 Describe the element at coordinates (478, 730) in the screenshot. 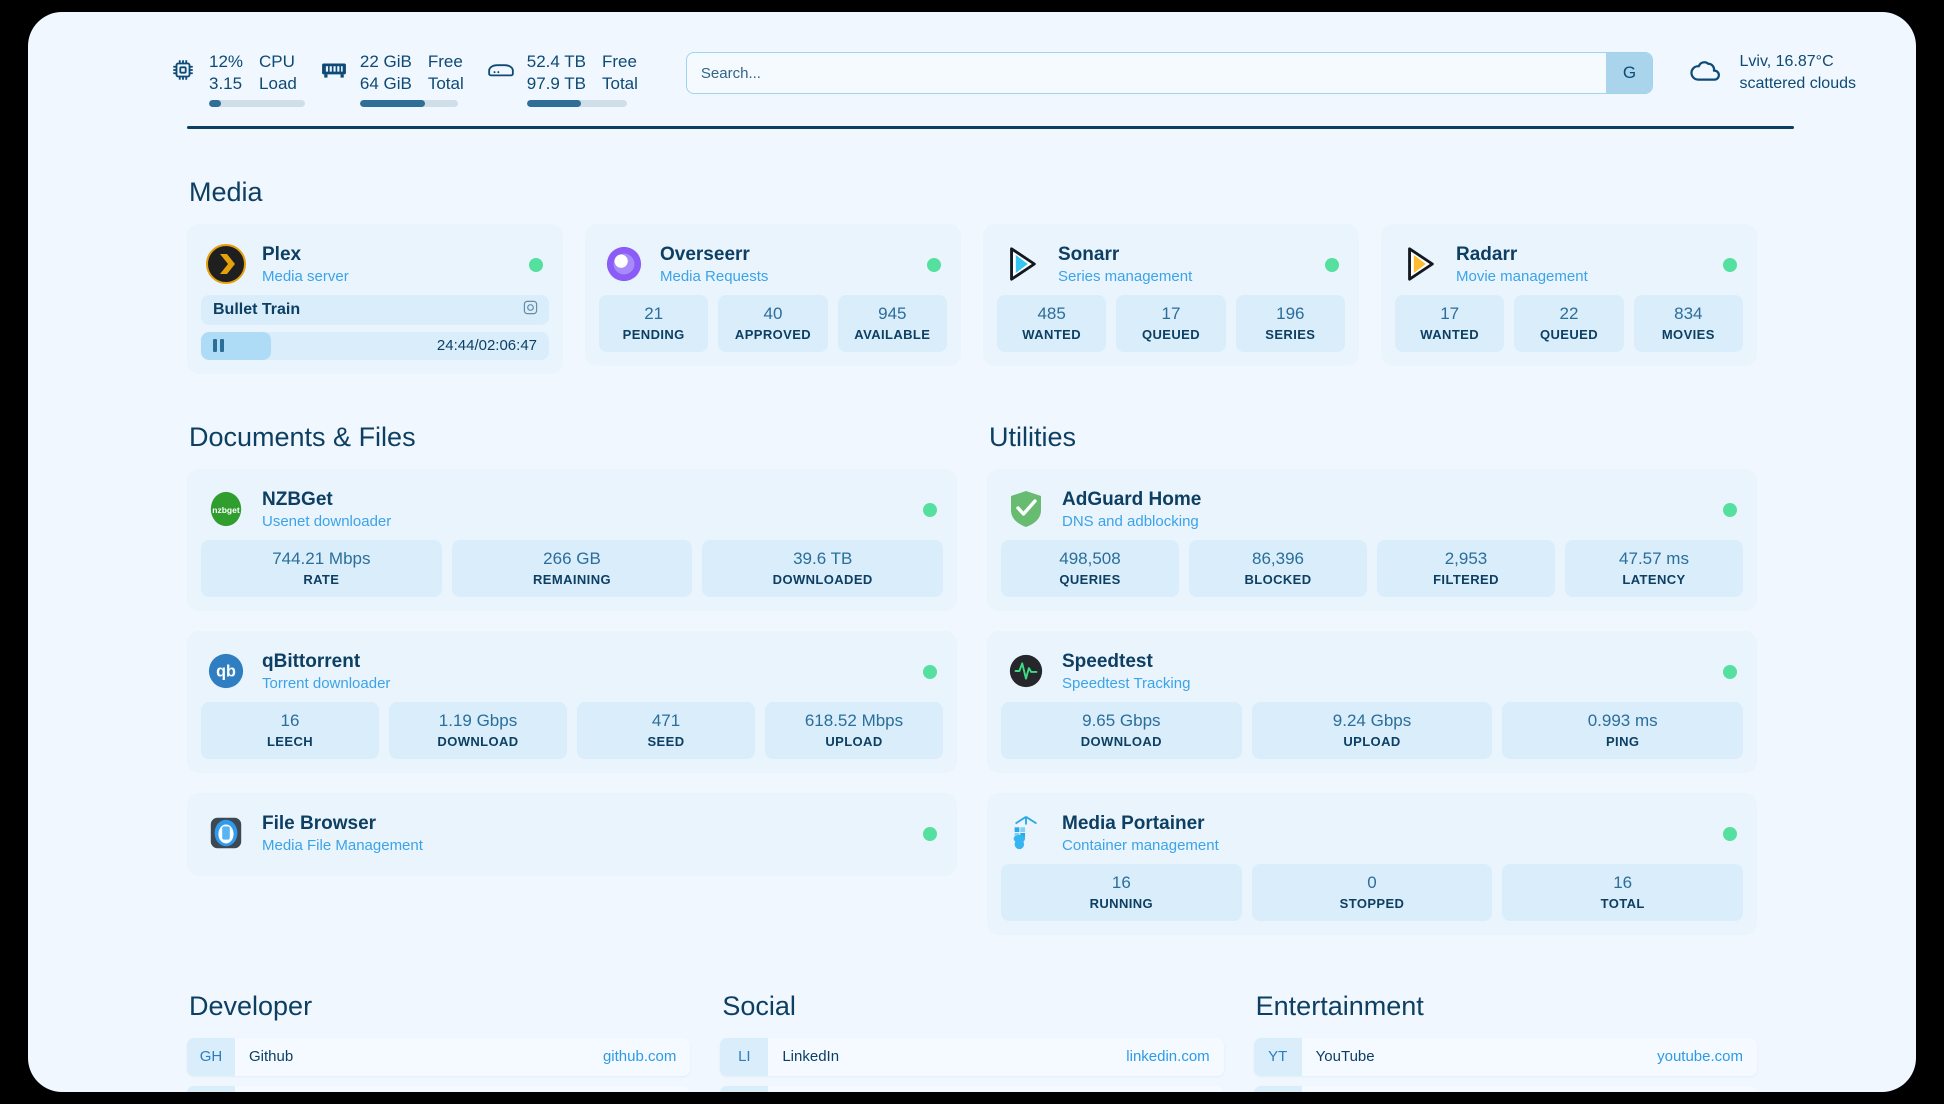

I see `stat-tile: 1.19 Gbps DOWNLOAD` at that location.